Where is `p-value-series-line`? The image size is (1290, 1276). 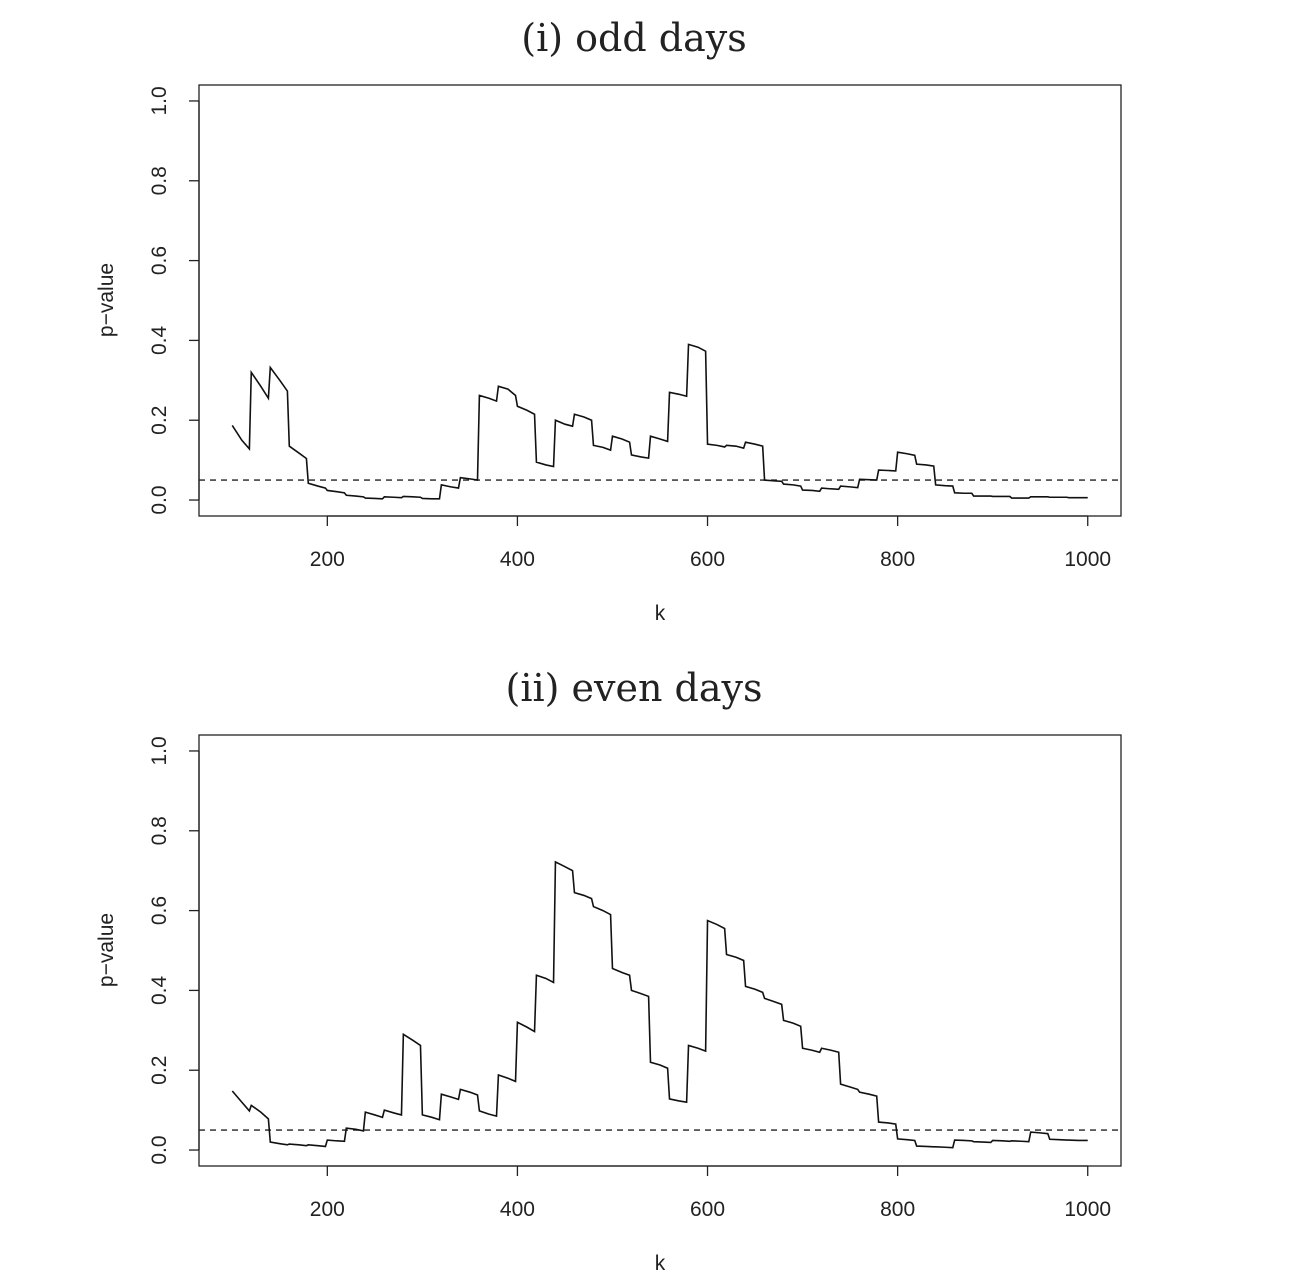 p-value-series-line is located at coordinates (659, 421).